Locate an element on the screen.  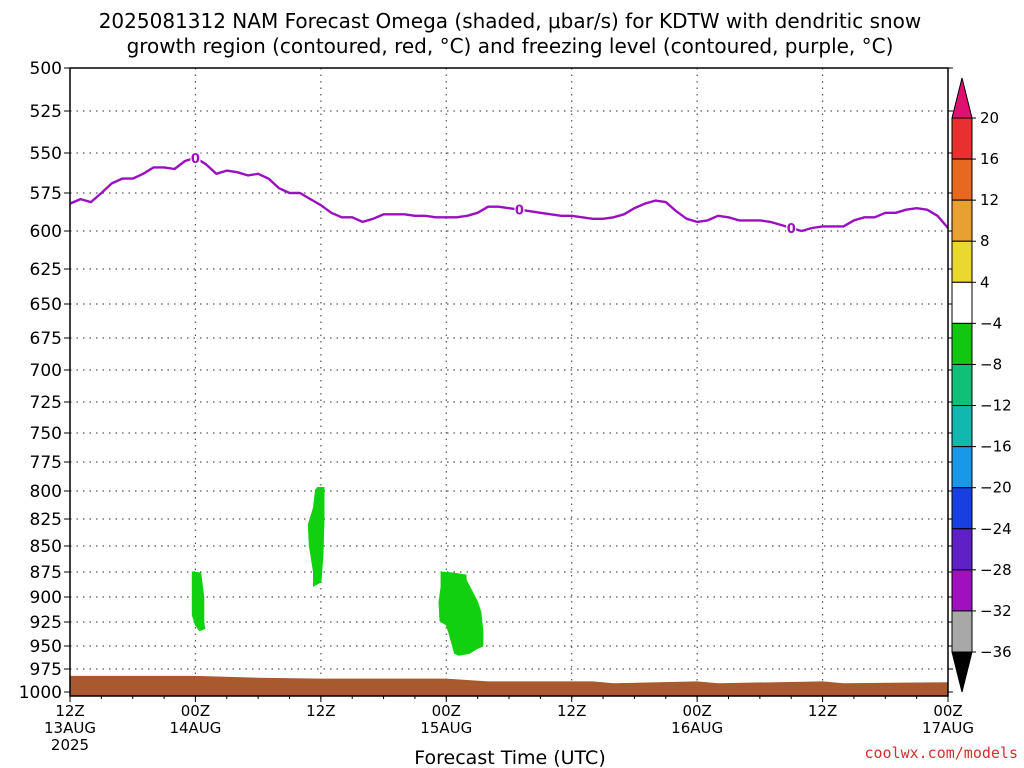
colorbar-bottom-arrow is located at coordinates (962, 672).